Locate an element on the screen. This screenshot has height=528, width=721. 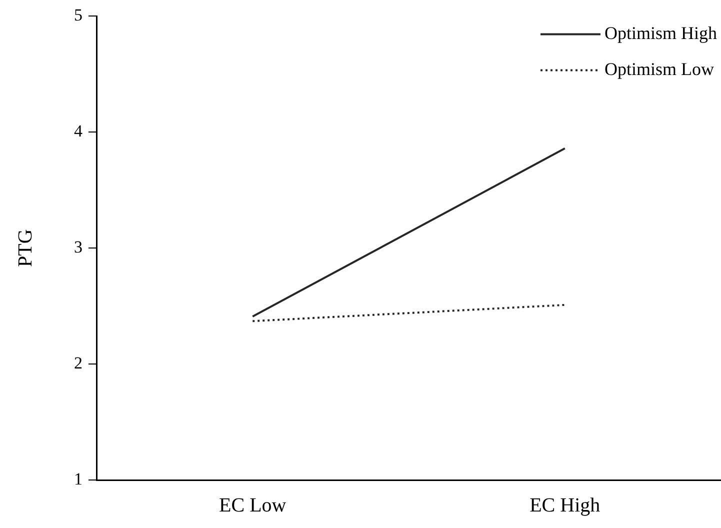
legend-label: Optimism High is located at coordinates (661, 32).